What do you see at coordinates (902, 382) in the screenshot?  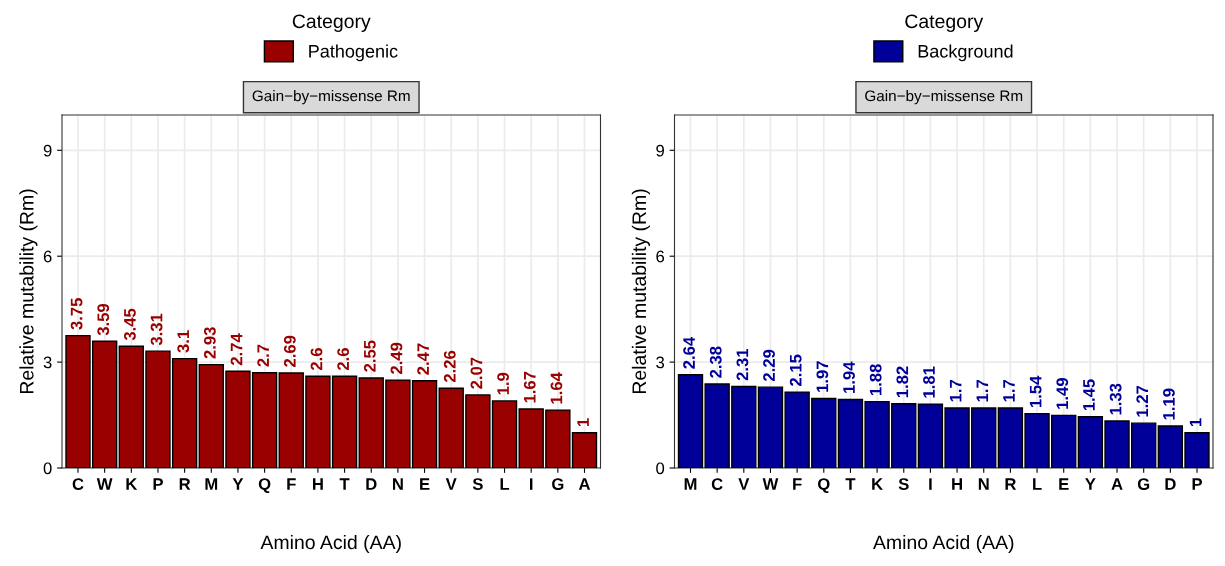 I see `data-label: 1.82` at bounding box center [902, 382].